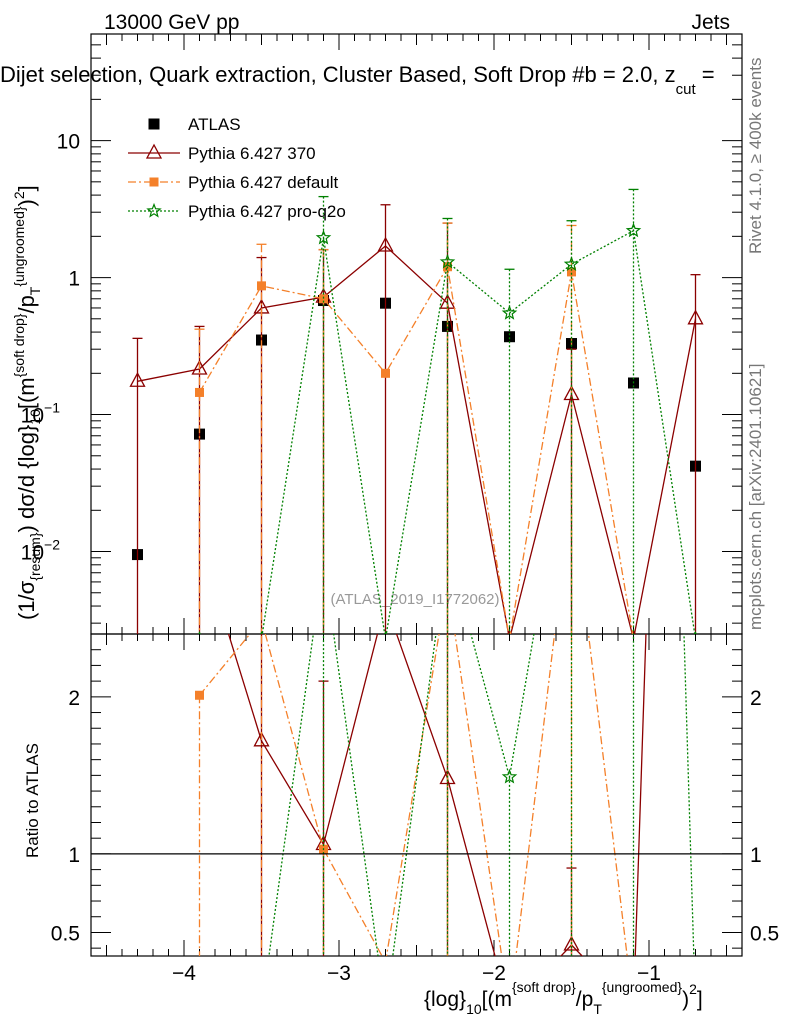 This screenshot has width=786, height=1024. What do you see at coordinates (154, 182) in the screenshot?
I see `legend-marker-pythia-6-427-default` at bounding box center [154, 182].